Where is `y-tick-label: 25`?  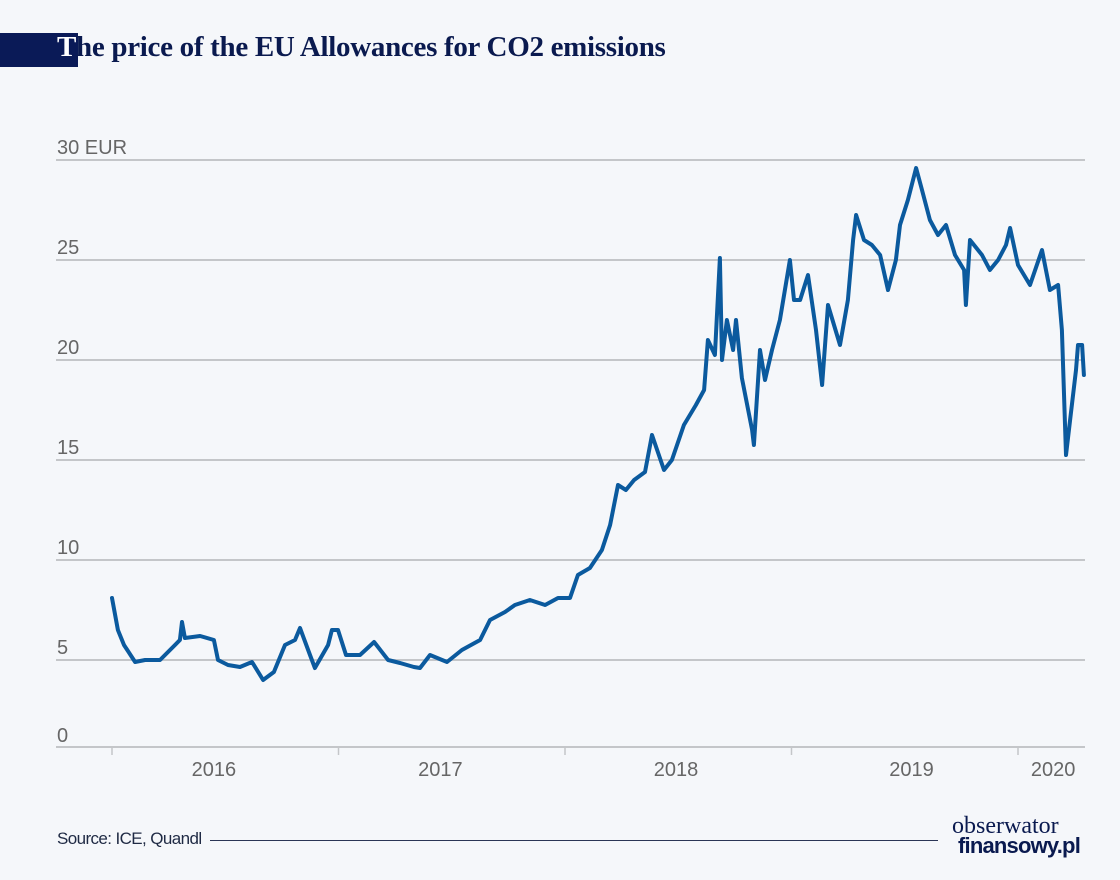
y-tick-label: 25 is located at coordinates (68, 248).